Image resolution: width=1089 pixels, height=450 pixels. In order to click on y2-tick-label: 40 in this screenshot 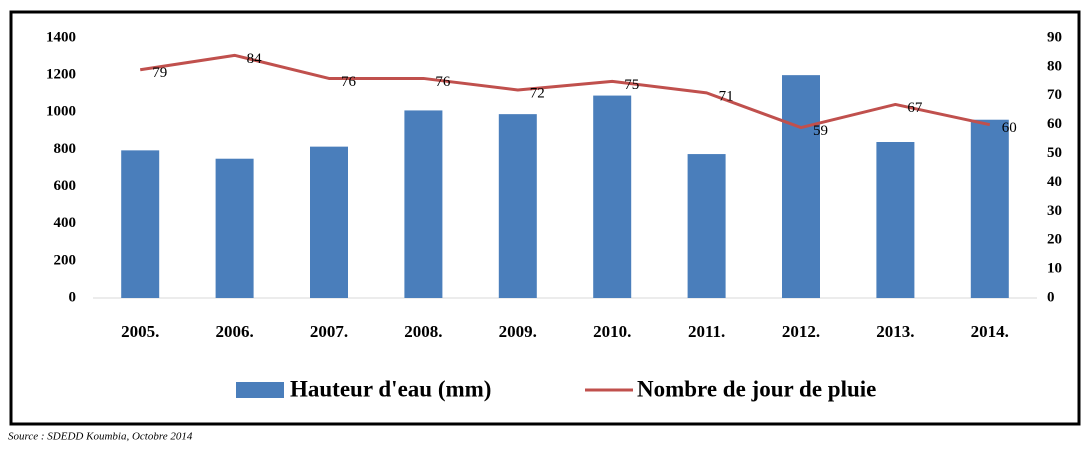, I will do `click(1054, 182)`.